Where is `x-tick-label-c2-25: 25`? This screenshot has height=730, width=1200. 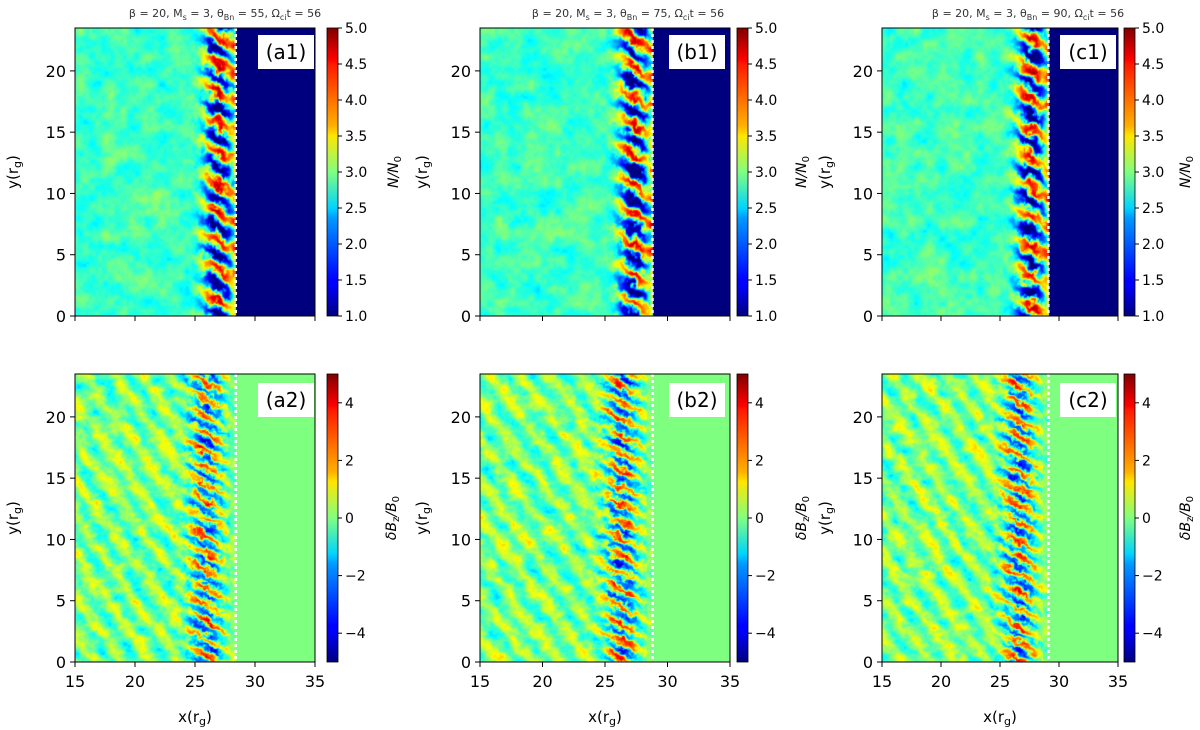
x-tick-label-c2-25: 25 is located at coordinates (1000, 681).